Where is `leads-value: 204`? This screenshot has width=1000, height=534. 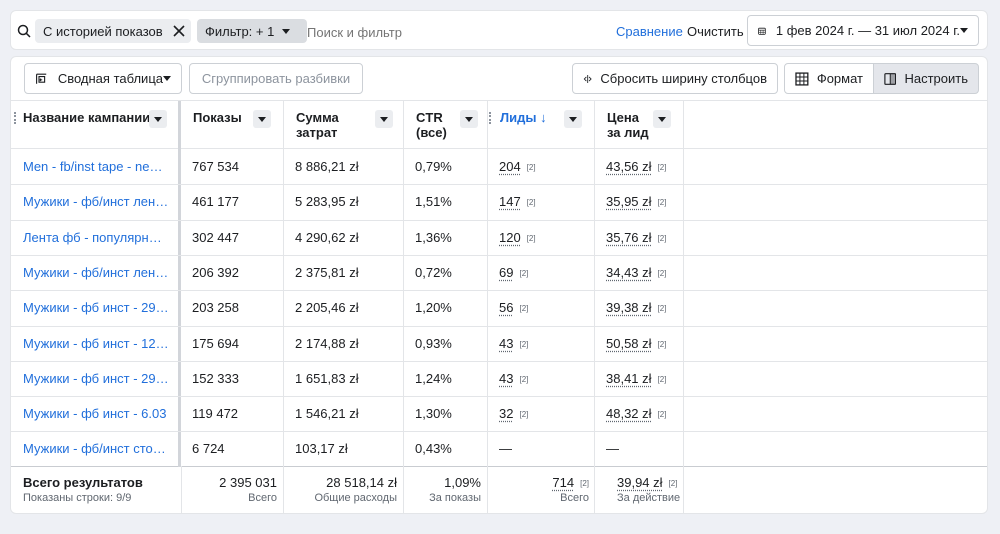 leads-value: 204 is located at coordinates (510, 166).